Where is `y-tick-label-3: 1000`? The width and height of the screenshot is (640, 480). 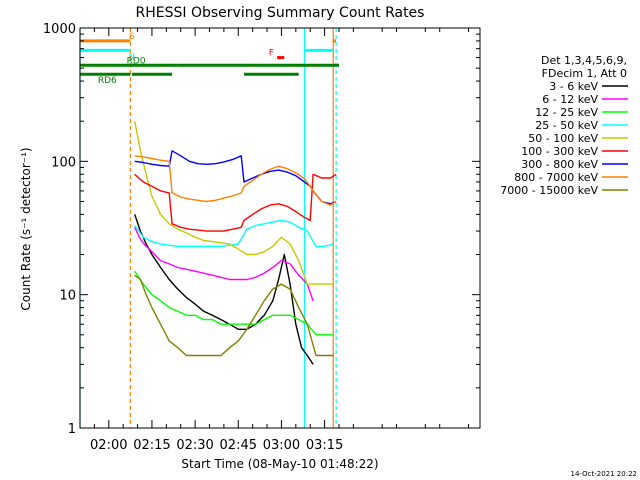
y-tick-label-3: 1000 is located at coordinates (59, 29).